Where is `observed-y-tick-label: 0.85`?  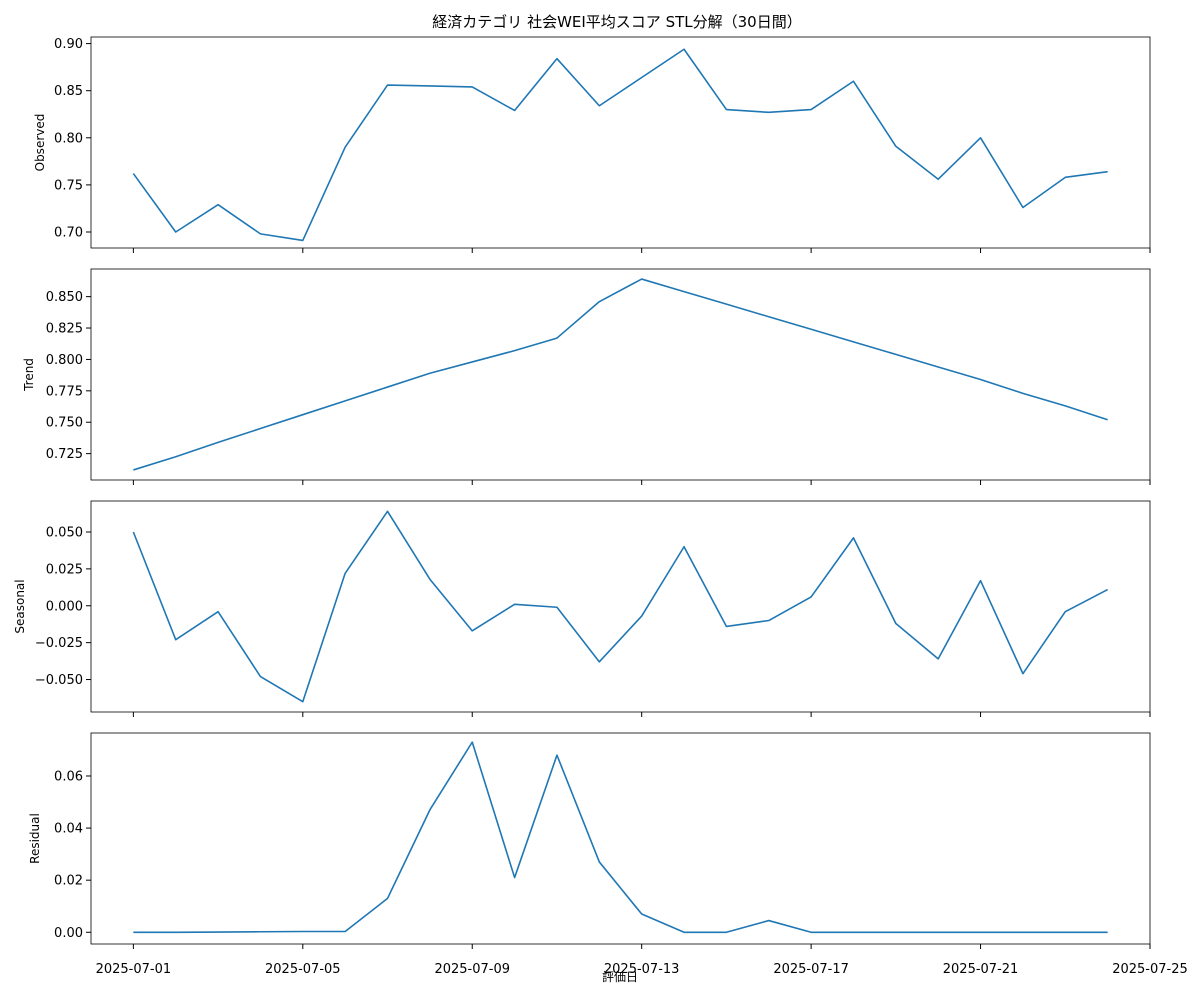
observed-y-tick-label: 0.85 is located at coordinates (68, 91).